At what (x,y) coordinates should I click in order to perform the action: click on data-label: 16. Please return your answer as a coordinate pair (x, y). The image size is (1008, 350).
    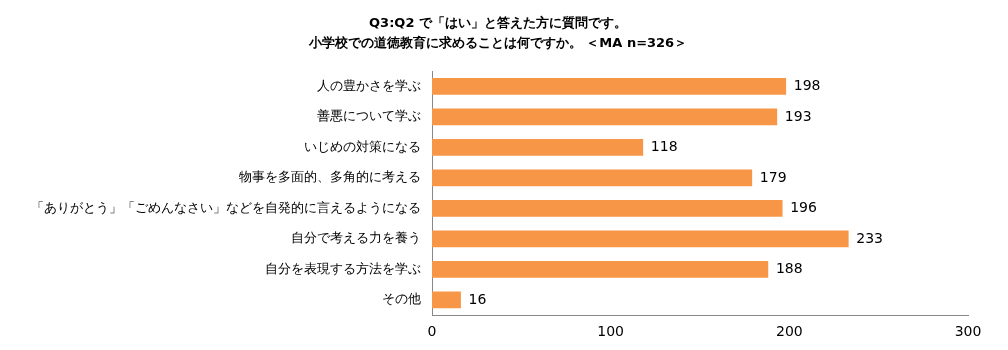
    Looking at the image, I should click on (477, 298).